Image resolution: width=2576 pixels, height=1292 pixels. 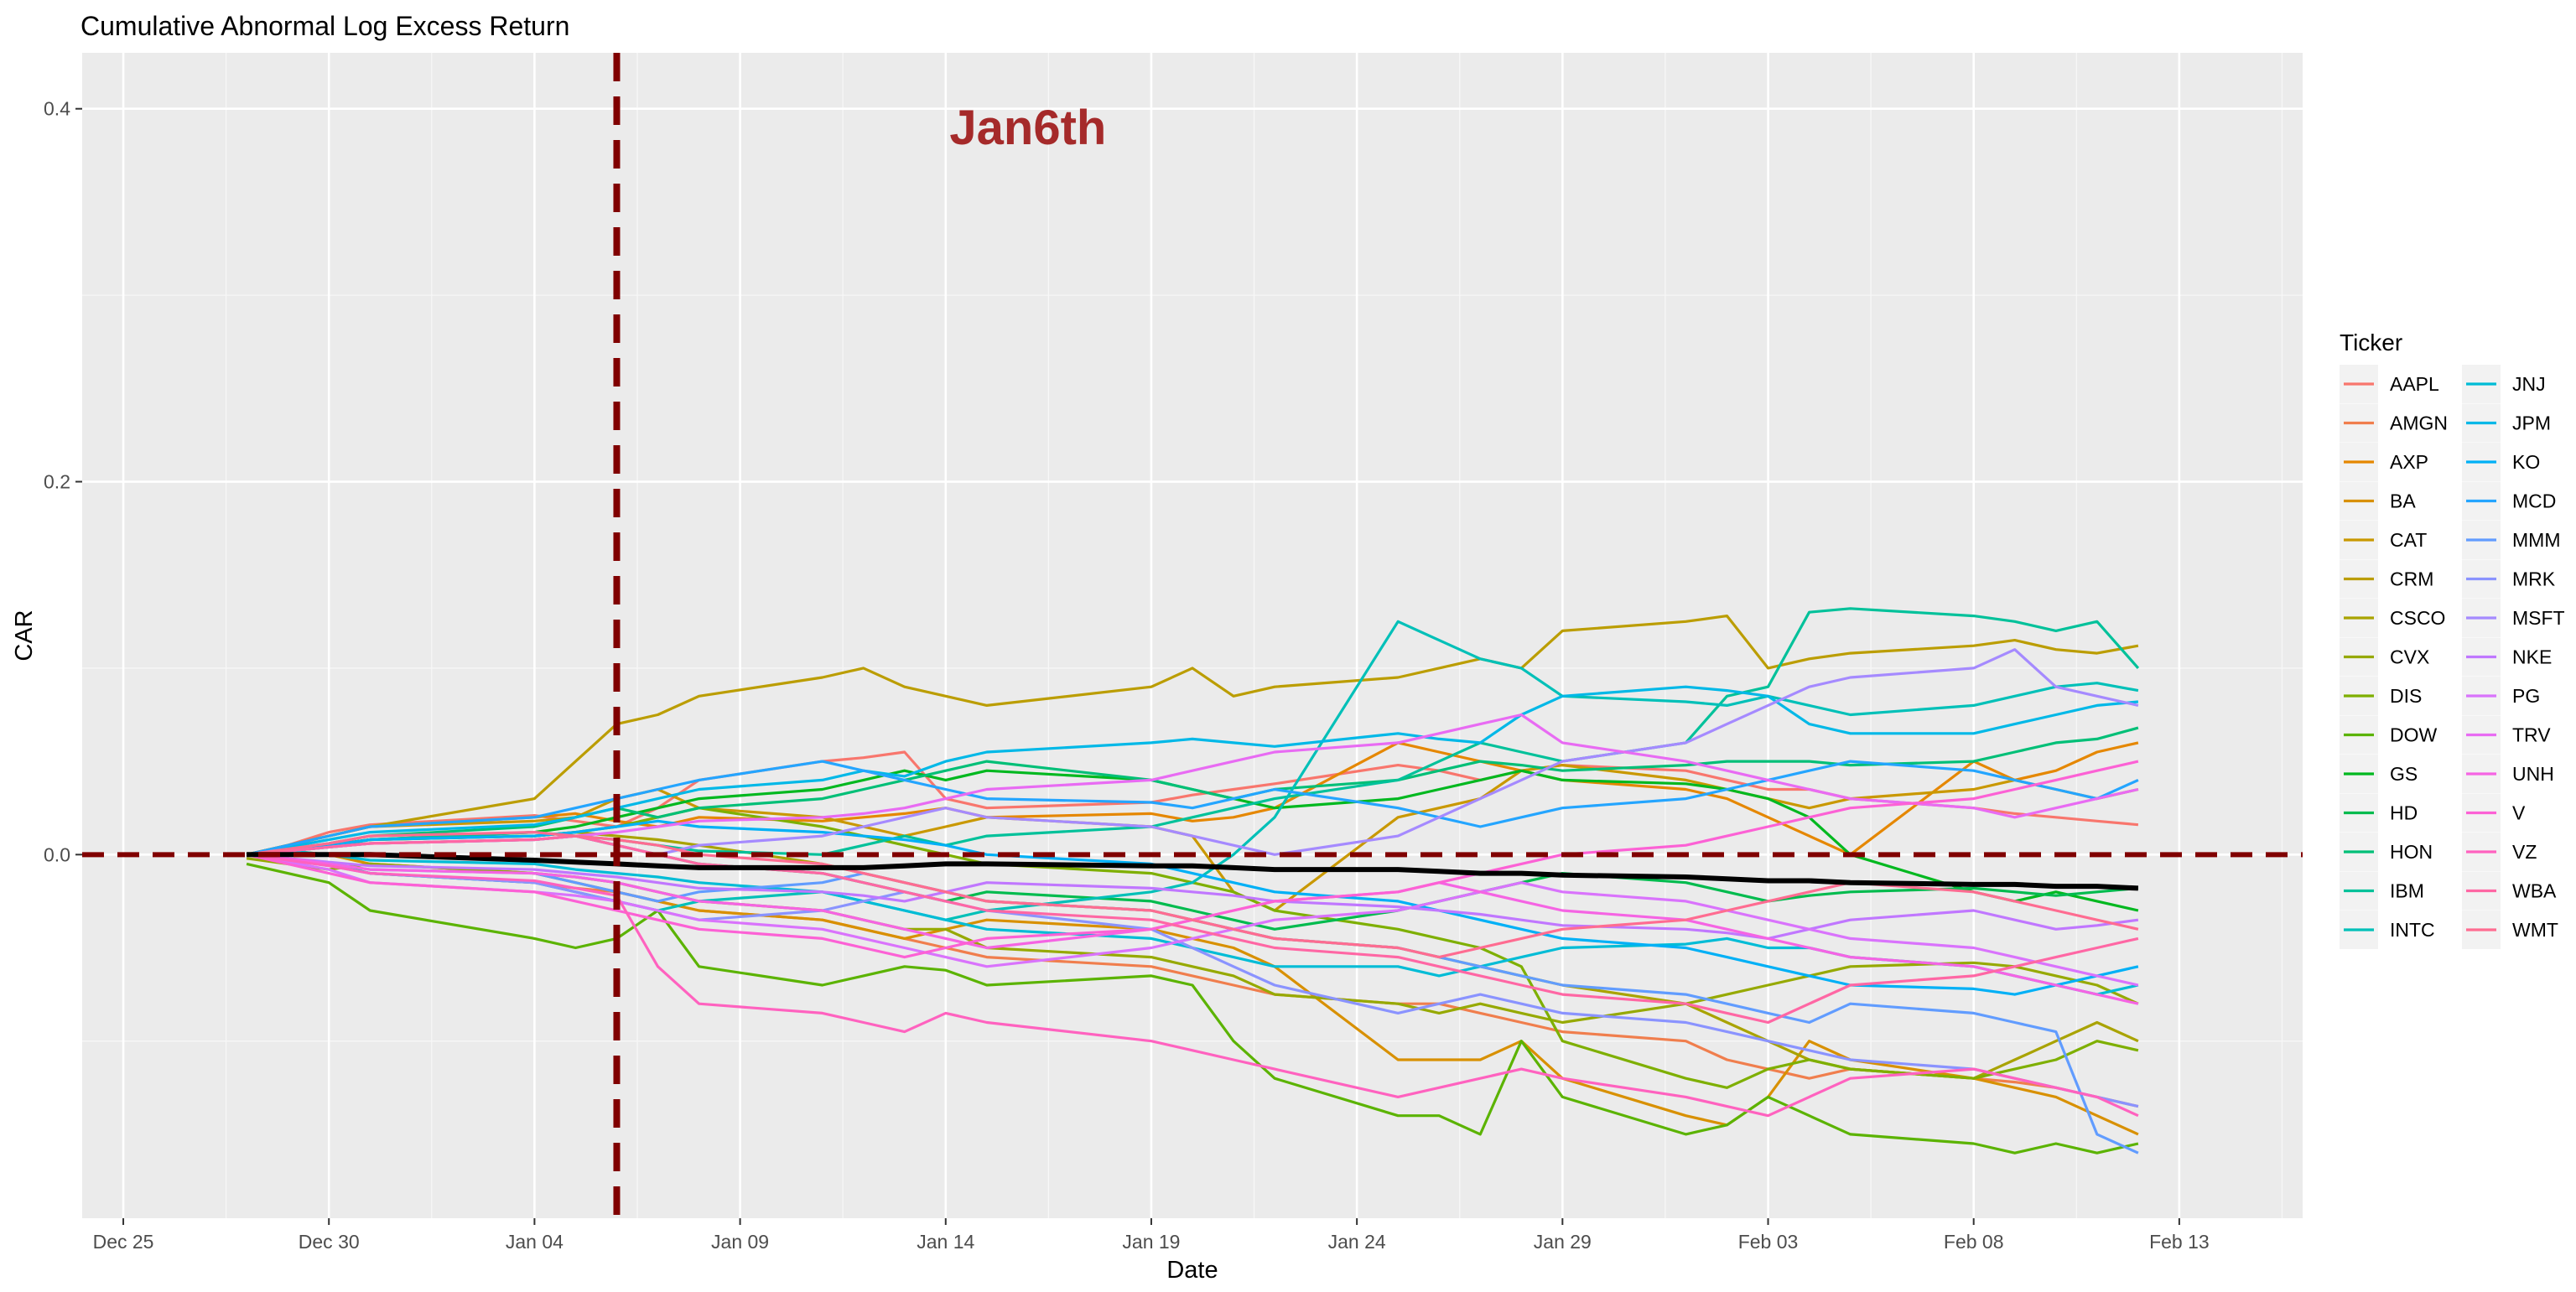 What do you see at coordinates (2179, 1242) in the screenshot?
I see `x-tick-label: Feb 13` at bounding box center [2179, 1242].